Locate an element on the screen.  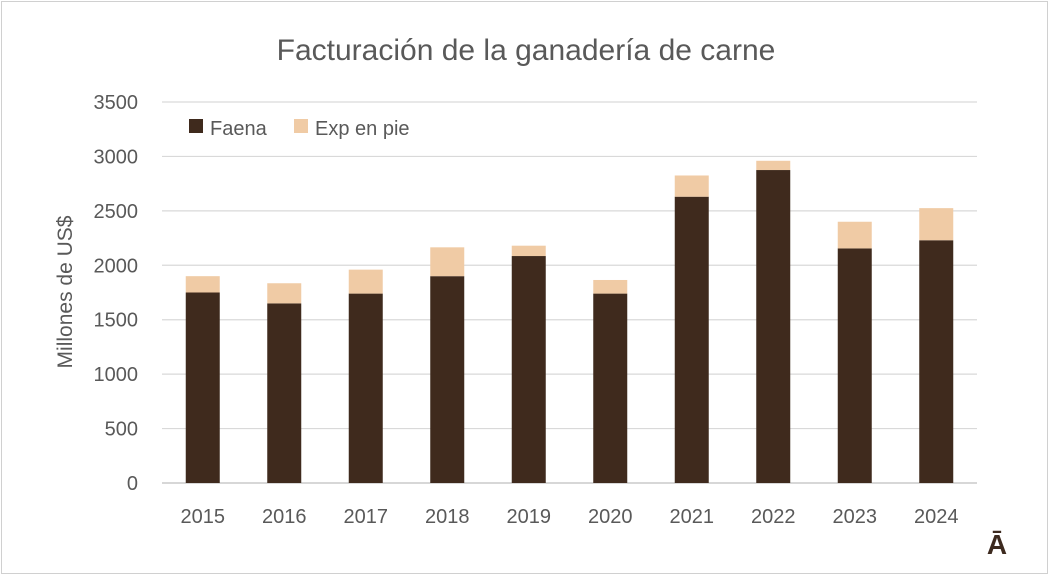
legend-label-faena: Faena is located at coordinates (239, 129).